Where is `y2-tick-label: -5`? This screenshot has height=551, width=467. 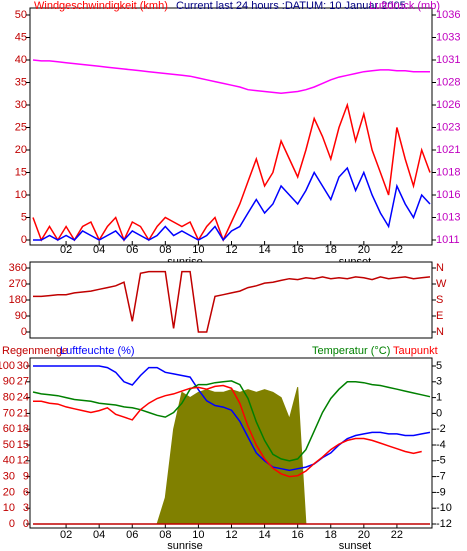 y2-tick-label: -5 is located at coordinates (441, 461).